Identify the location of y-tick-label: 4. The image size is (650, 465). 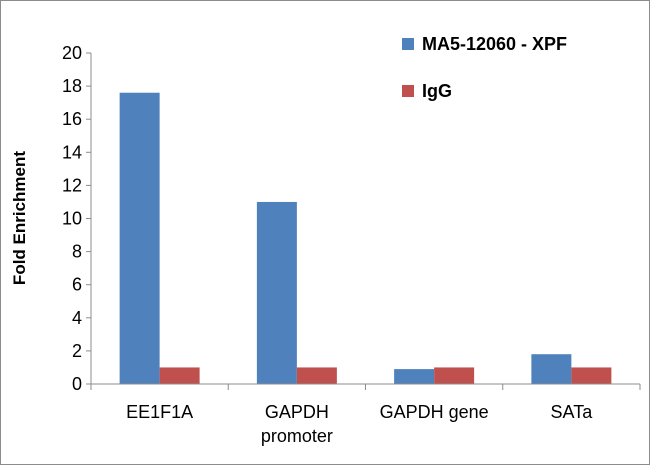
(77, 318).